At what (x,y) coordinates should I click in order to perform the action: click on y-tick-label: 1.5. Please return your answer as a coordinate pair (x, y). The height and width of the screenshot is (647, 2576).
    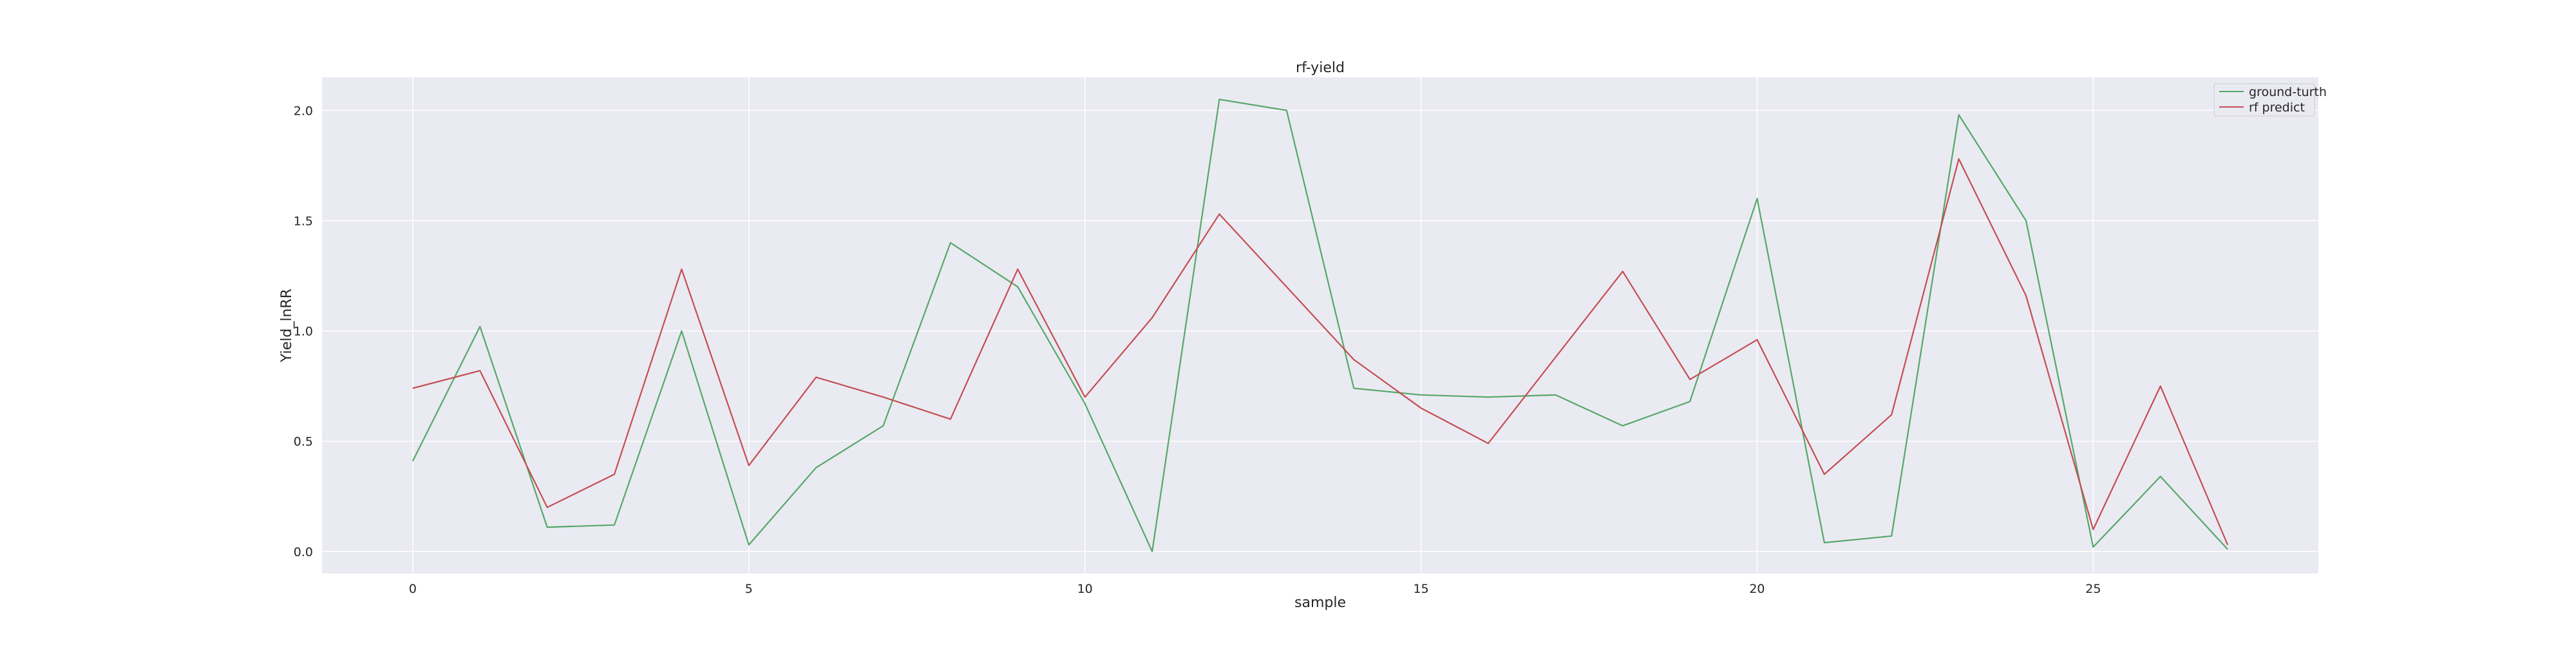
    Looking at the image, I should click on (303, 221).